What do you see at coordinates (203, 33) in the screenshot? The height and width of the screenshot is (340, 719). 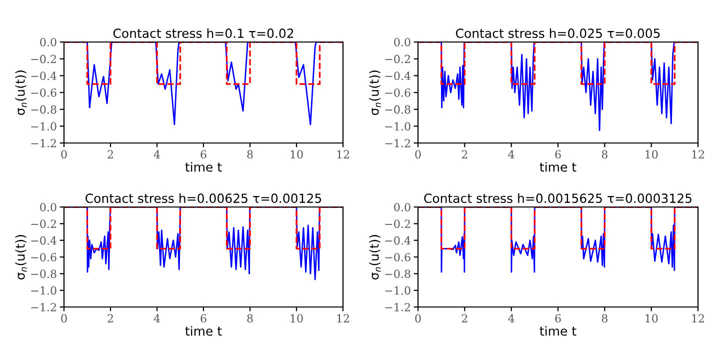 I see `chart-title: Contact stress h=0.1 τ=0.02` at bounding box center [203, 33].